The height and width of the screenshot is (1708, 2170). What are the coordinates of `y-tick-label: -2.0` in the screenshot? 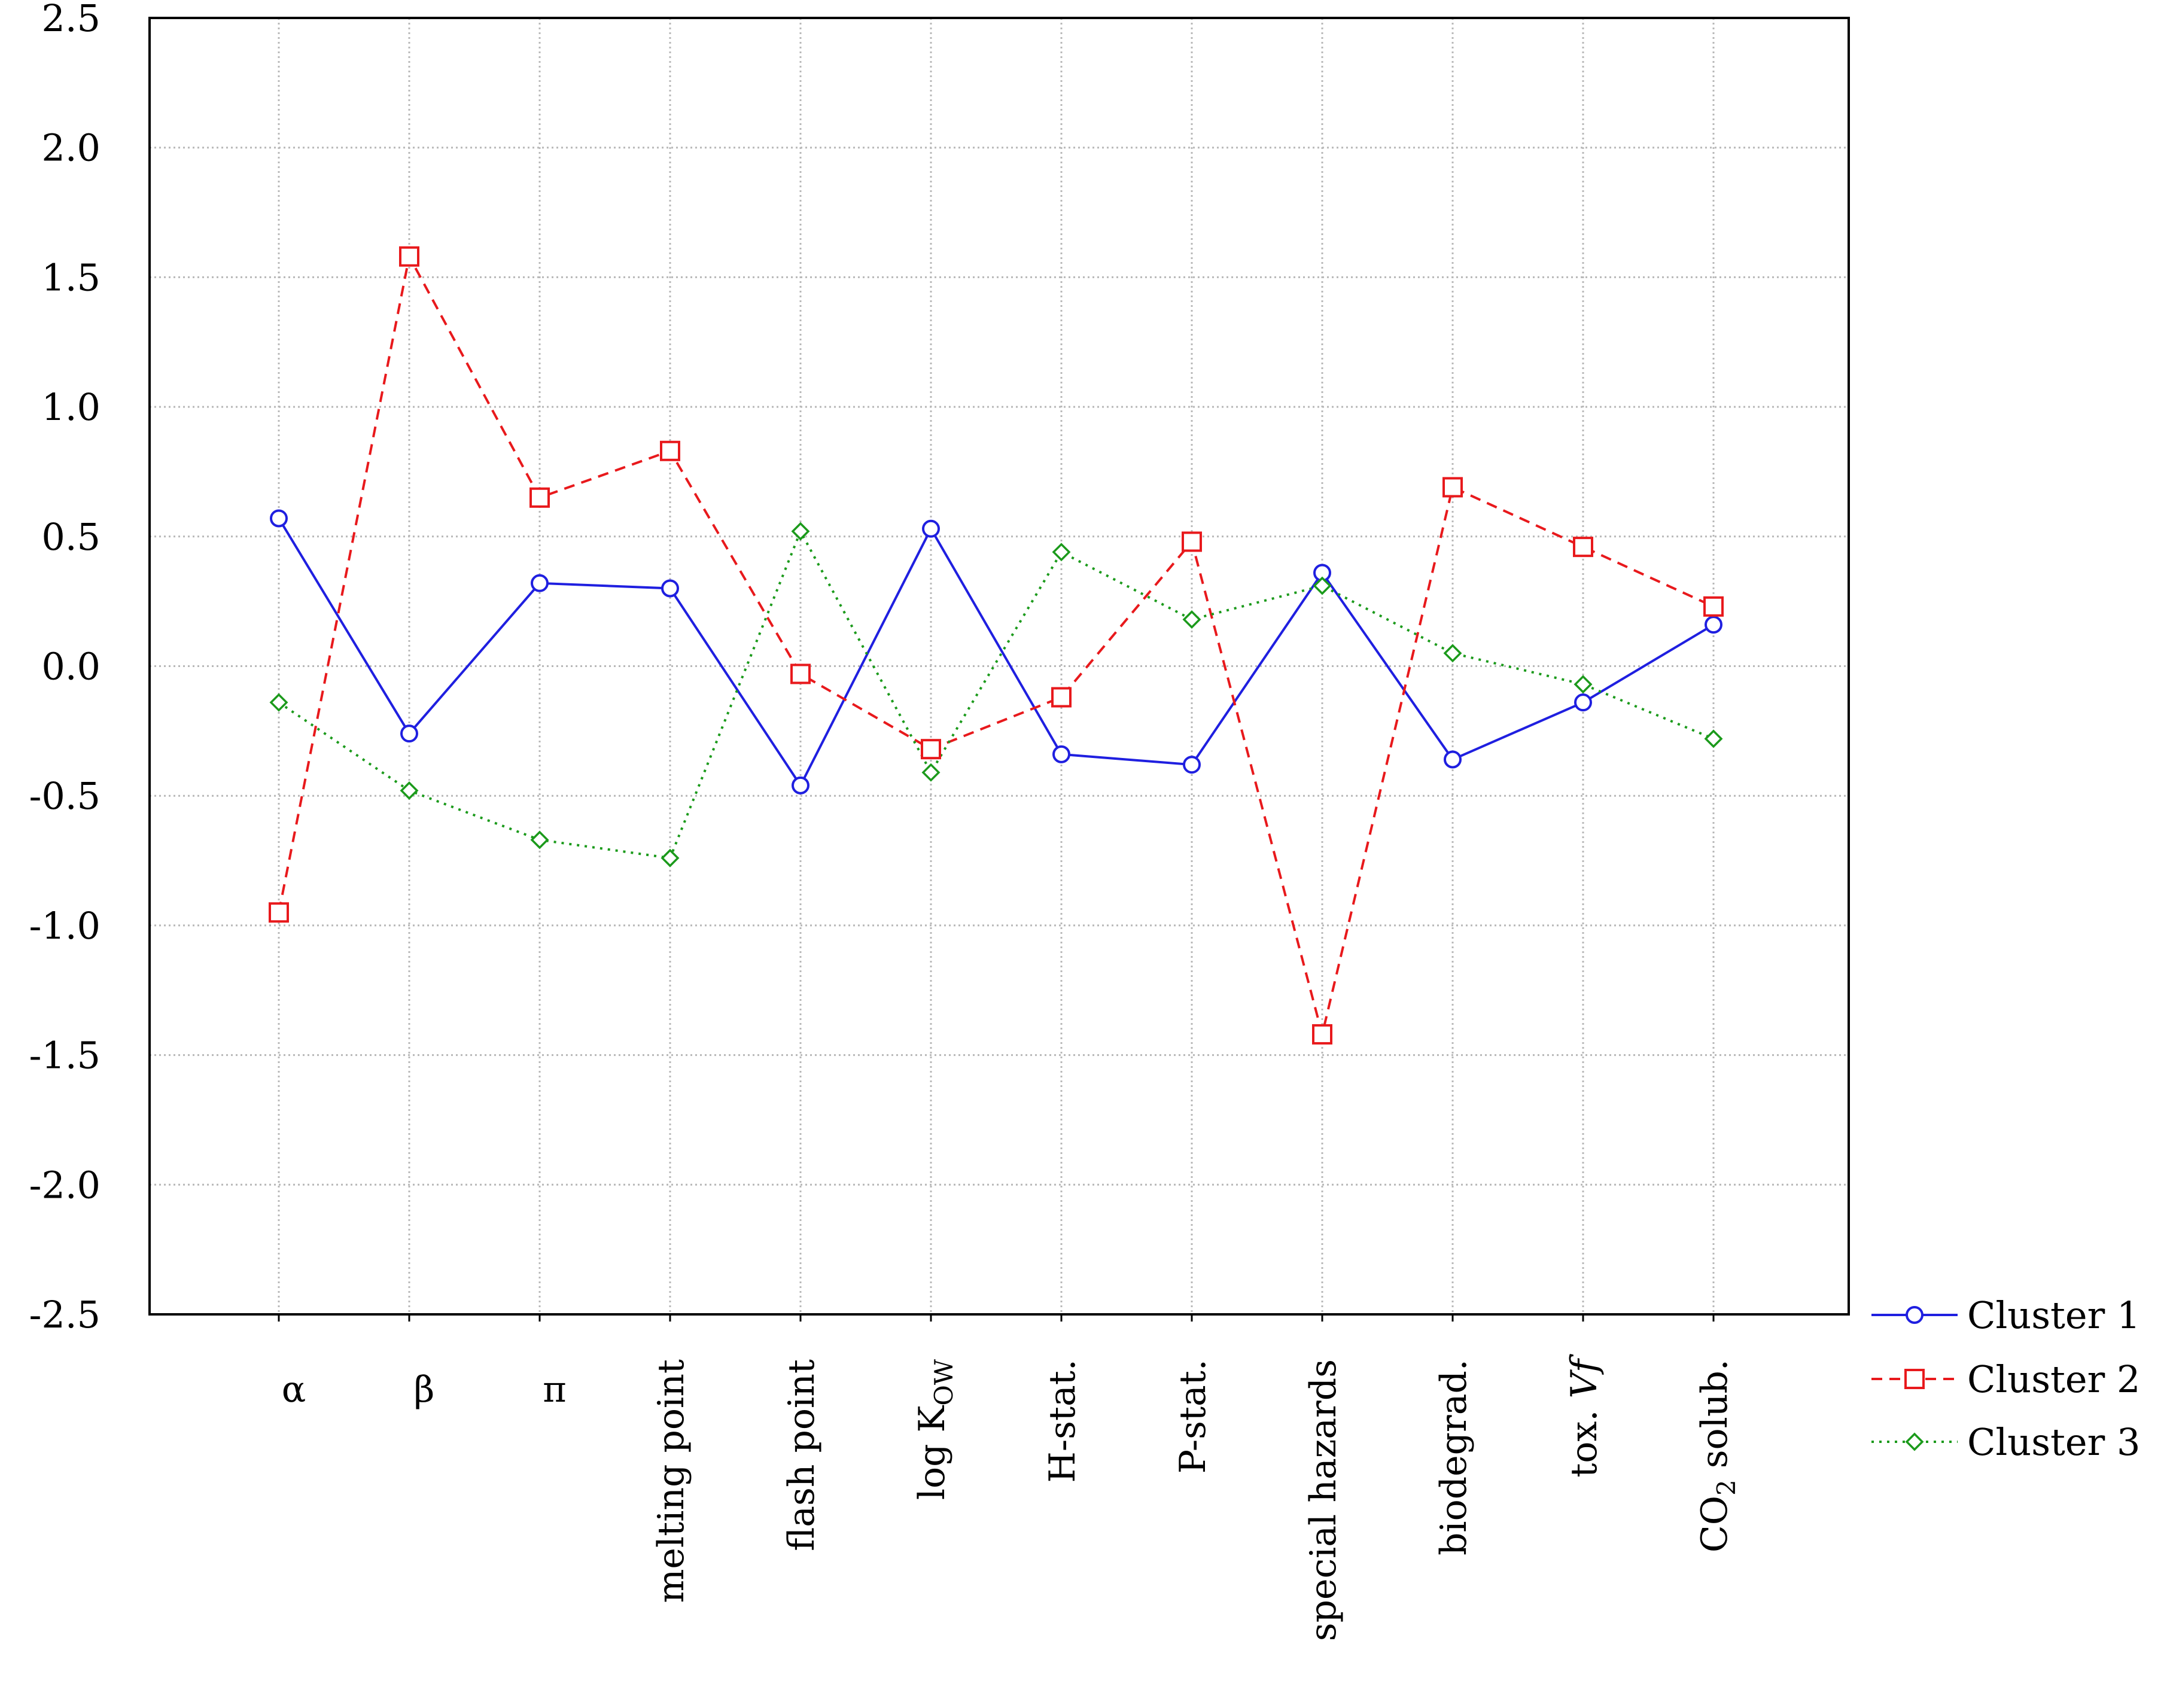 It's located at (65, 1185).